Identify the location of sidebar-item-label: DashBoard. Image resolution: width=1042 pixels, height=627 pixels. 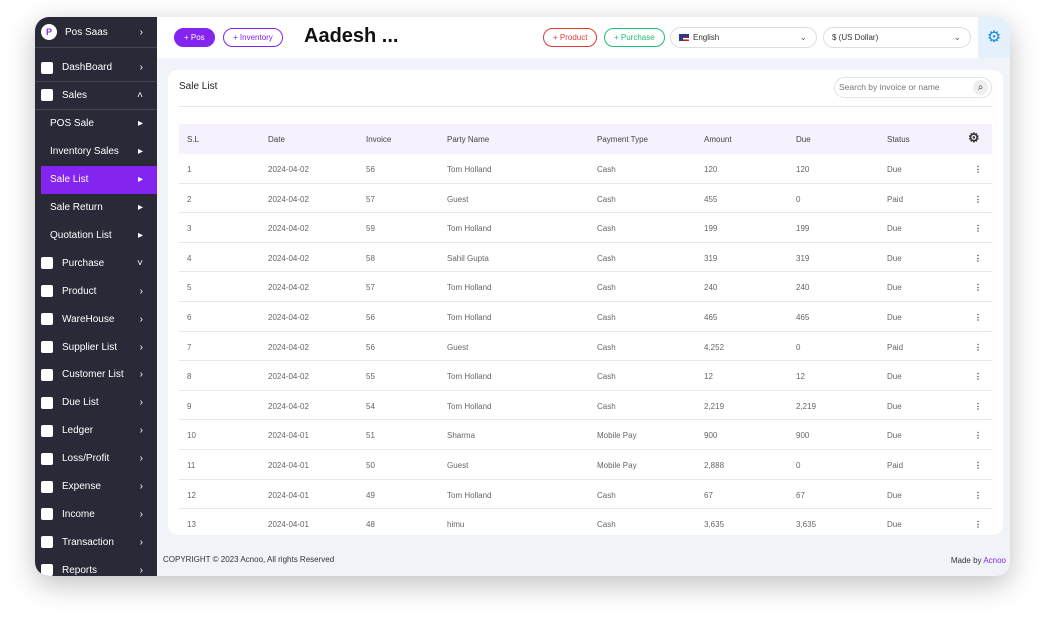
(87, 67).